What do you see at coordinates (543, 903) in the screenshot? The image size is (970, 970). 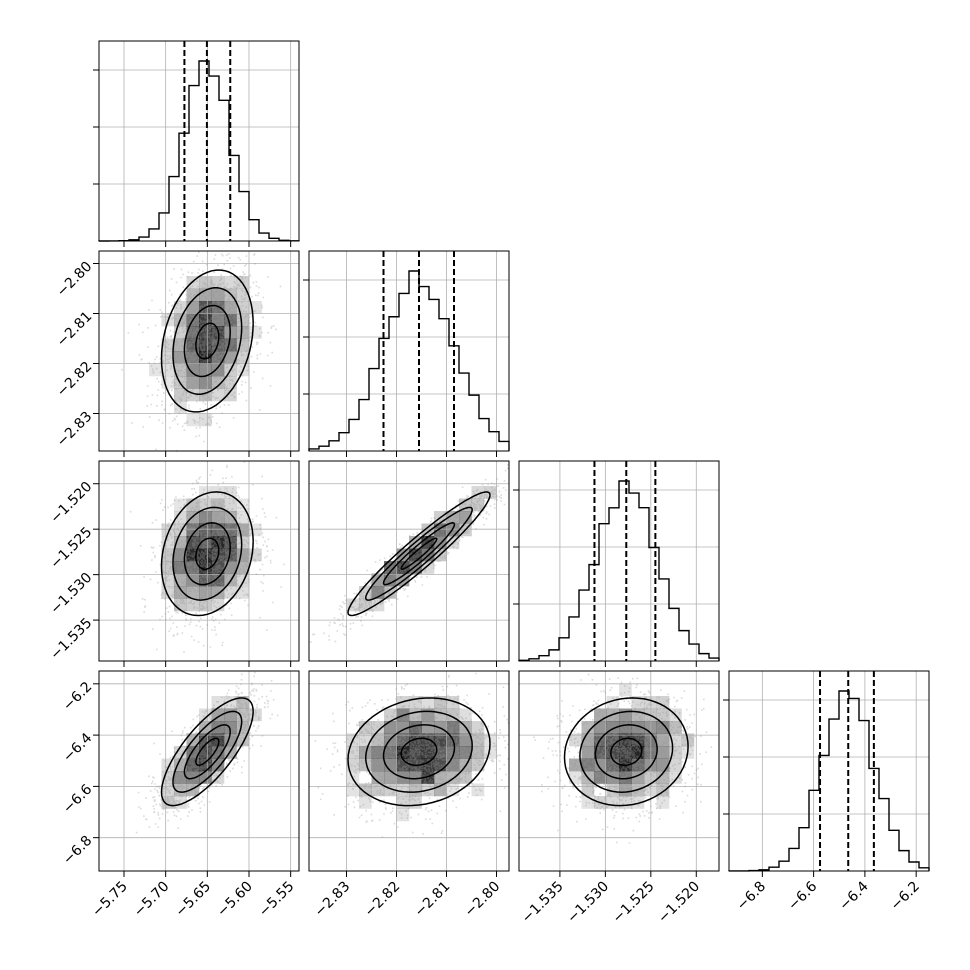 I see `x-tick-label: −1.535` at bounding box center [543, 903].